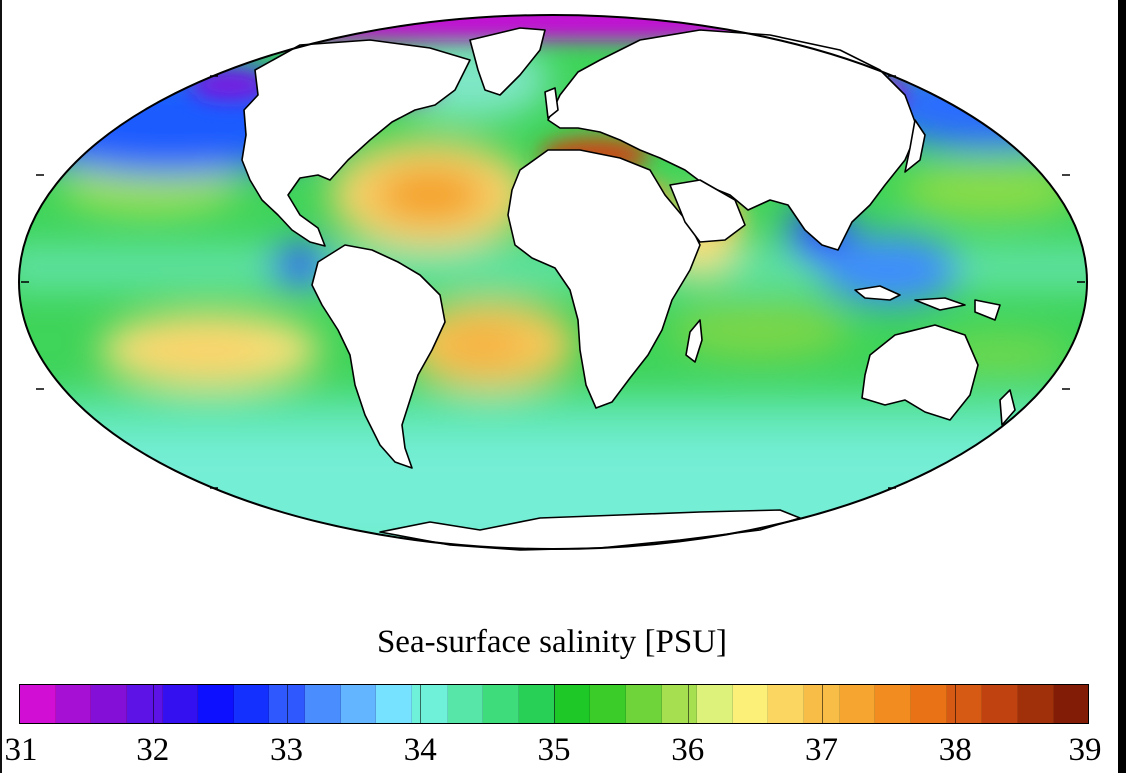 This screenshot has width=1126, height=773. I want to click on greenland, so click(507, 61).